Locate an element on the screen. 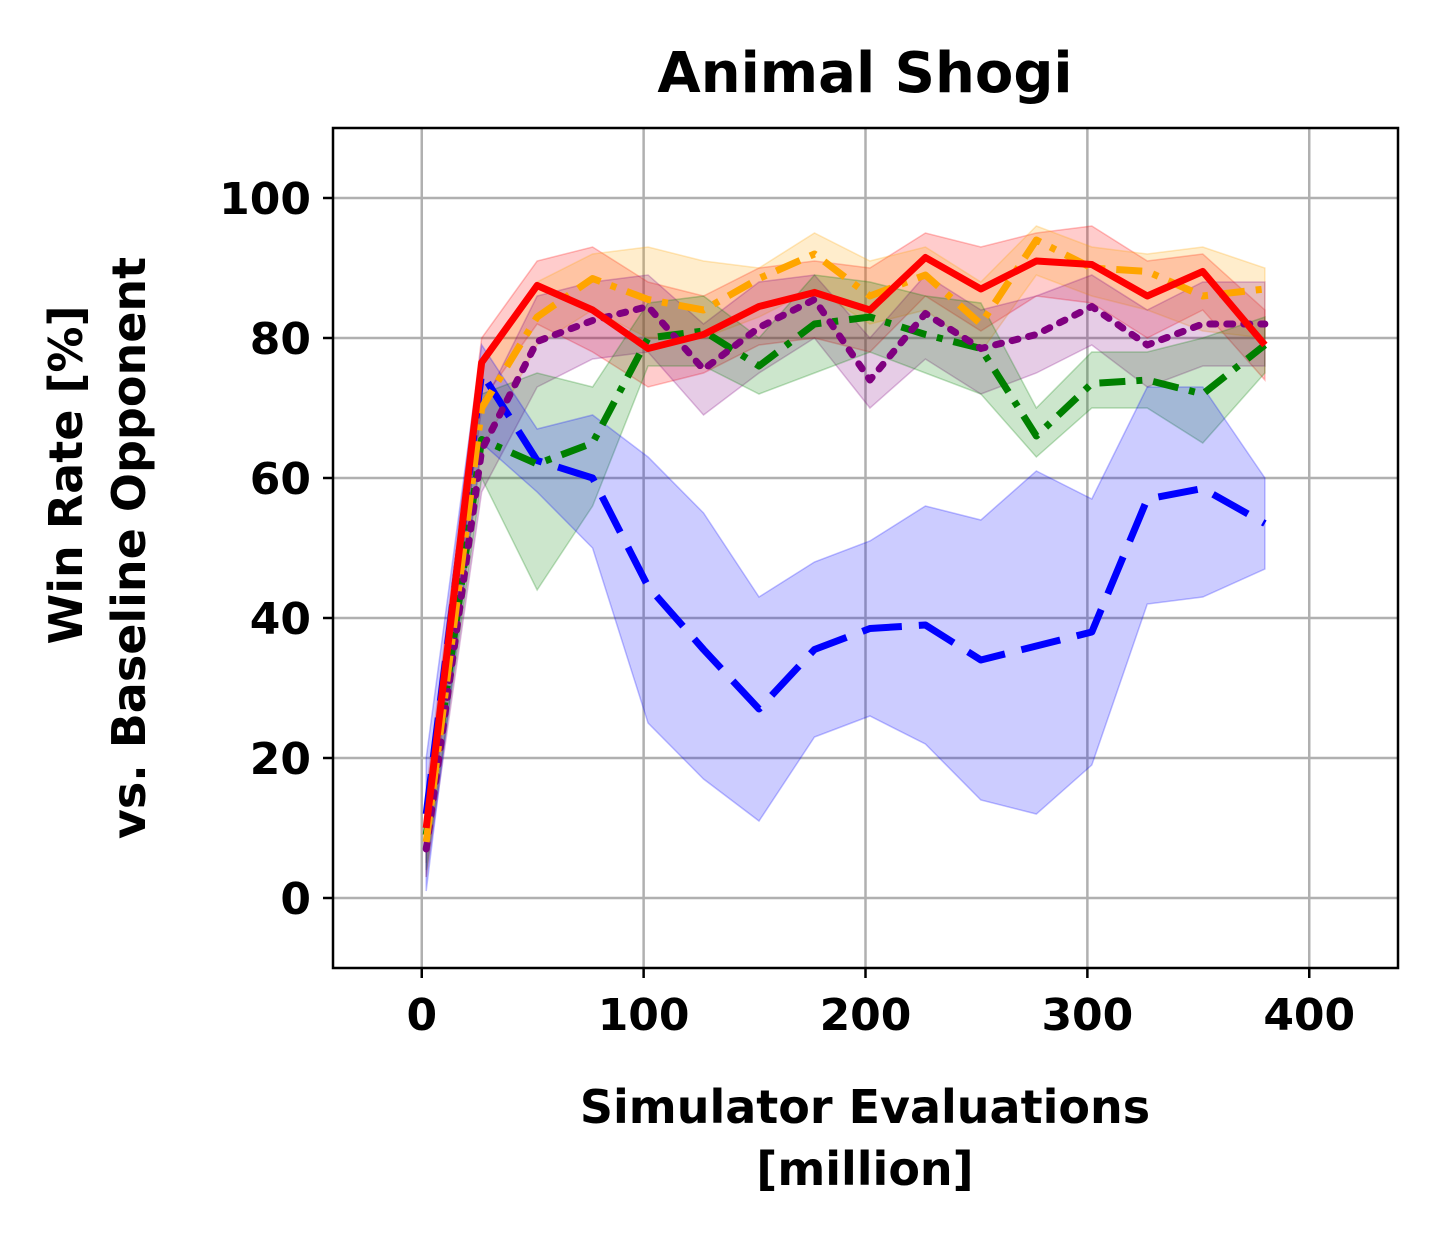 Image resolution: width=1435 pixels, height=1238 pixels. x-tick-label: 0 is located at coordinates (421, 1015).